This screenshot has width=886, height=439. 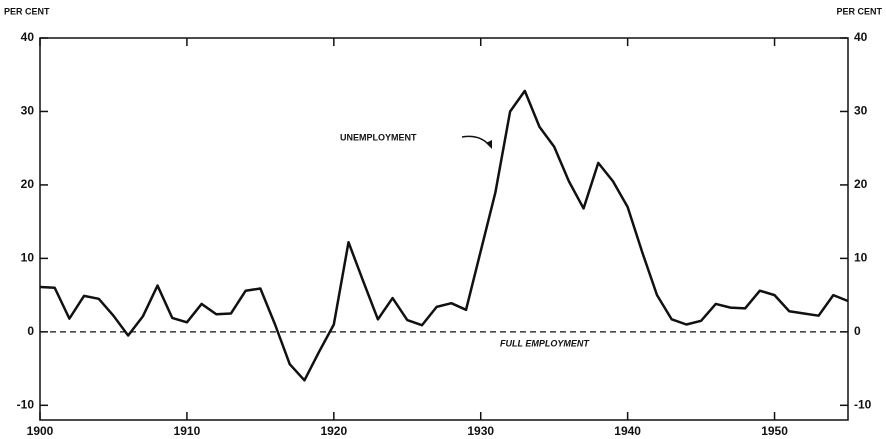 I want to click on y-tick-label: 30, so click(x=28, y=111).